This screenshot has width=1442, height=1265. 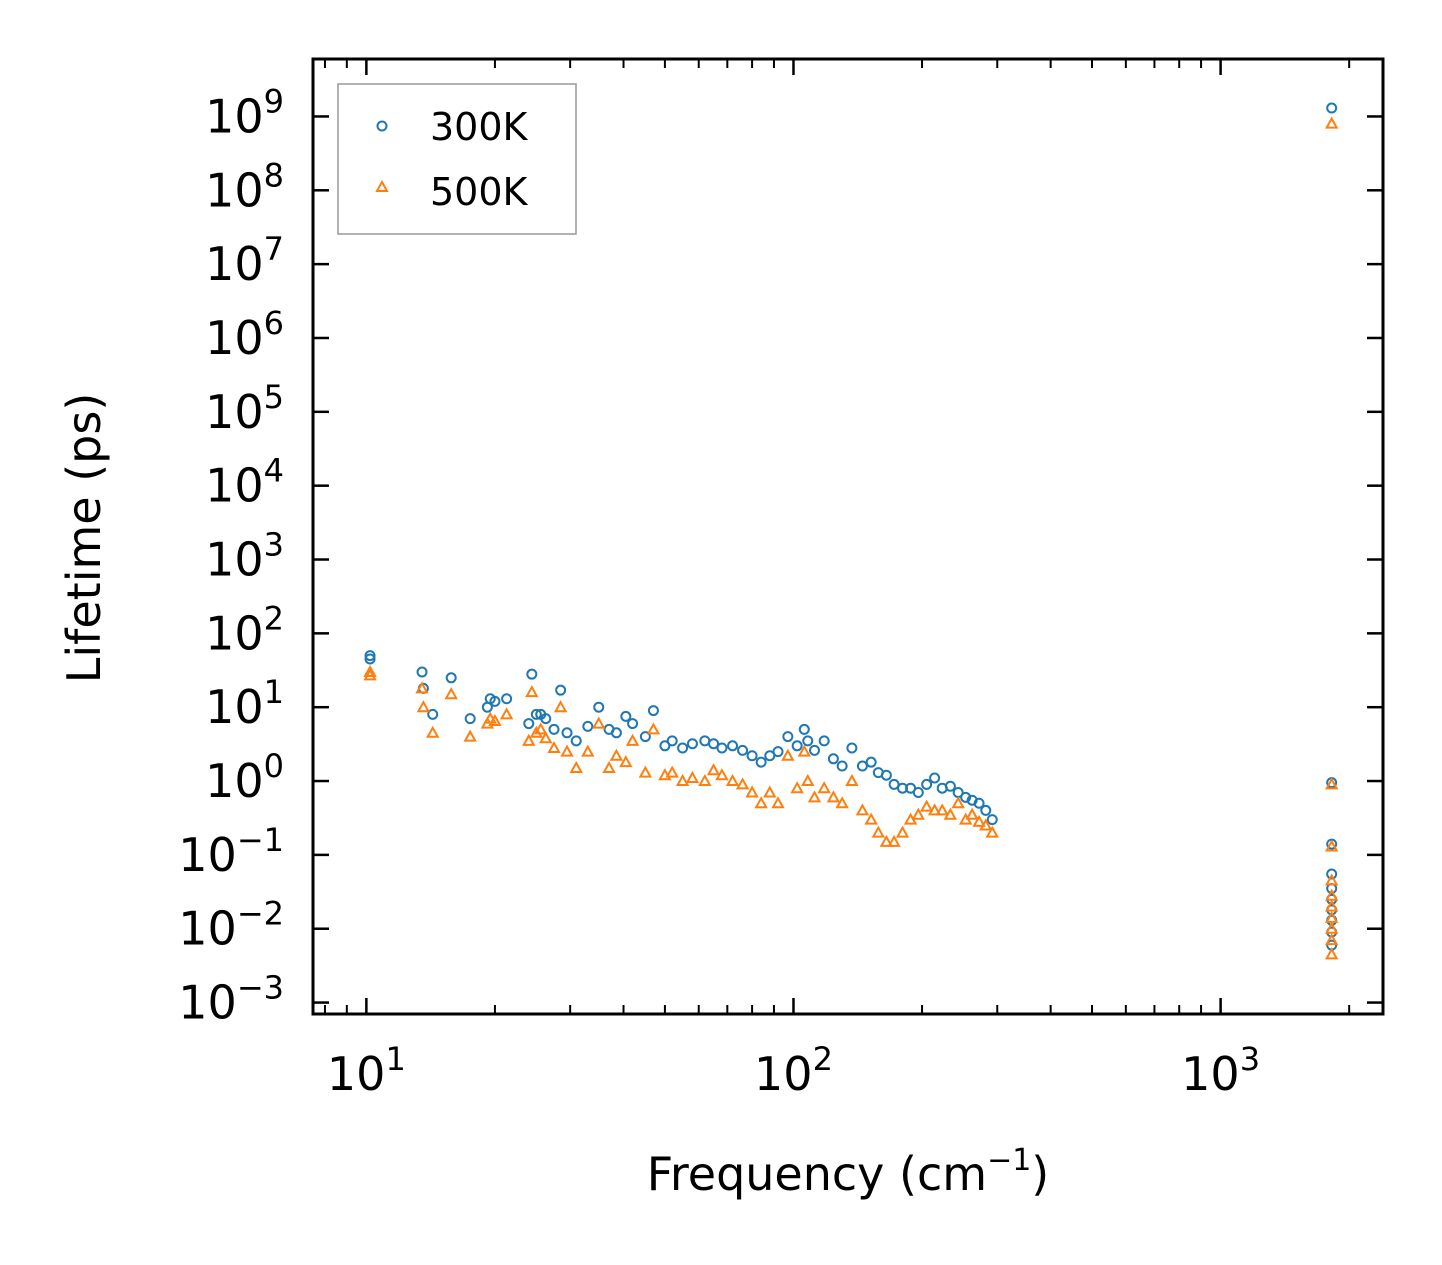 What do you see at coordinates (274, 175) in the screenshot?
I see `y-tick-label-exp: 8` at bounding box center [274, 175].